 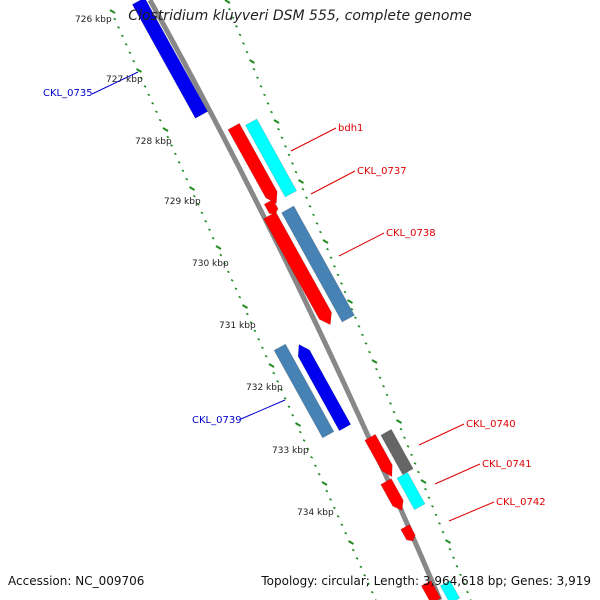 What do you see at coordinates (217, 420) in the screenshot?
I see `gene-label-ckl-0739: CKL_0739` at bounding box center [217, 420].